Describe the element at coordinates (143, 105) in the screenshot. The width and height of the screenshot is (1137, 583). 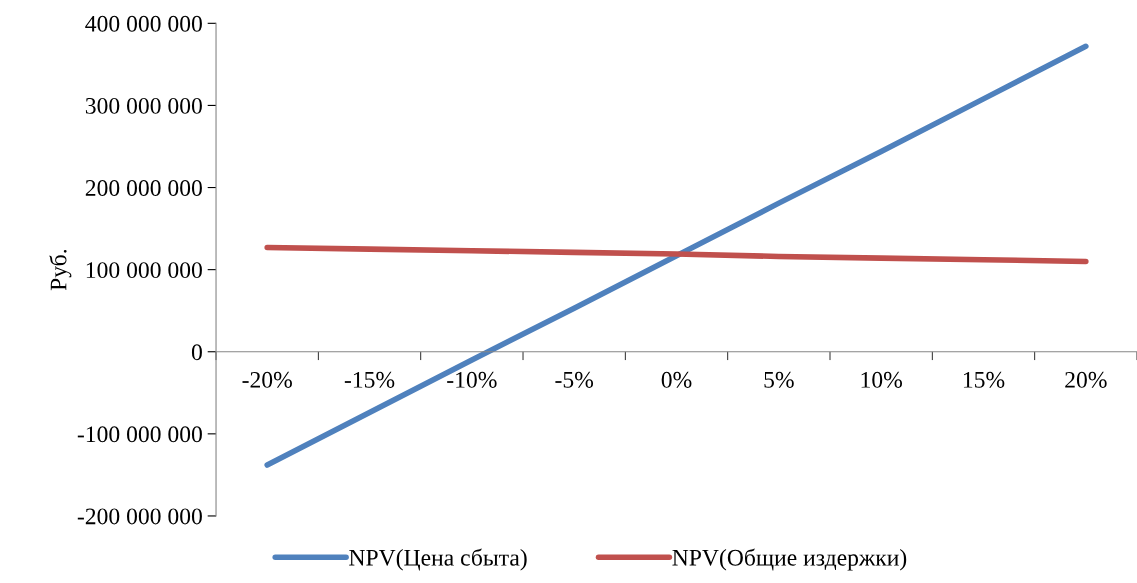
I see `y-tick-label: 300 000 000` at that location.